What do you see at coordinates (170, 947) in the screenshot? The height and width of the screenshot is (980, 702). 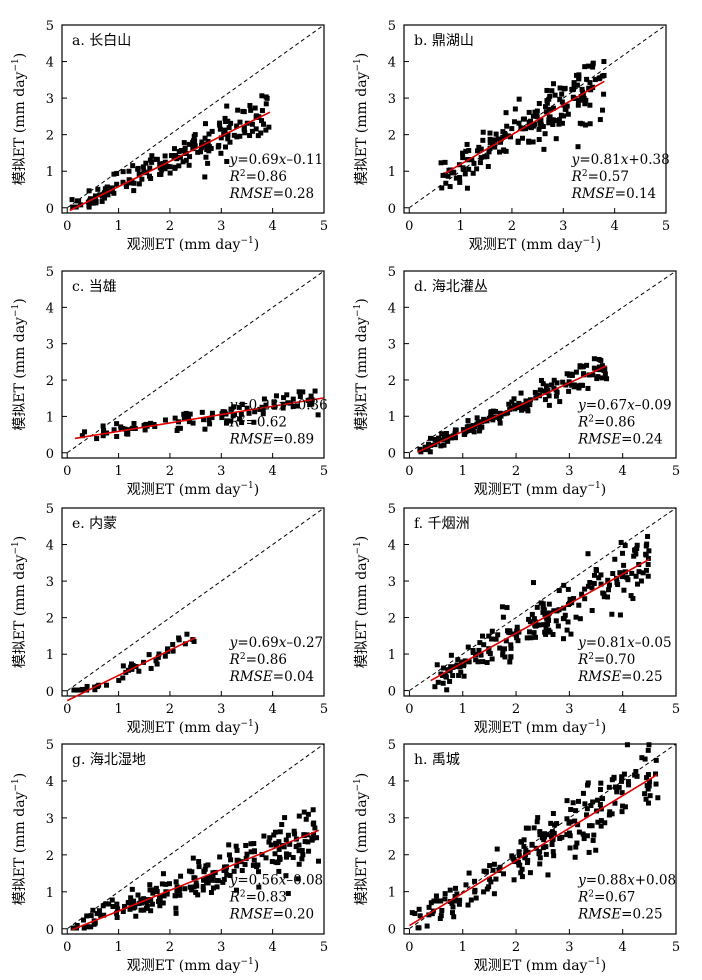 I see `x-tick-label: 2` at bounding box center [170, 947].